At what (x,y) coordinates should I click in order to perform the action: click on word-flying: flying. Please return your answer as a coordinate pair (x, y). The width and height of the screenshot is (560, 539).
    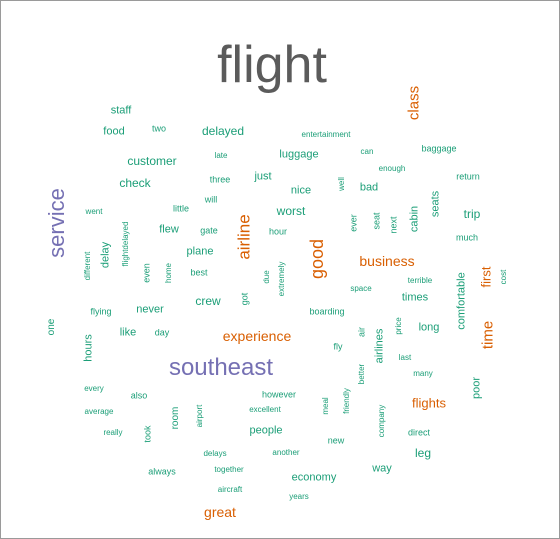
    Looking at the image, I should click on (101, 311).